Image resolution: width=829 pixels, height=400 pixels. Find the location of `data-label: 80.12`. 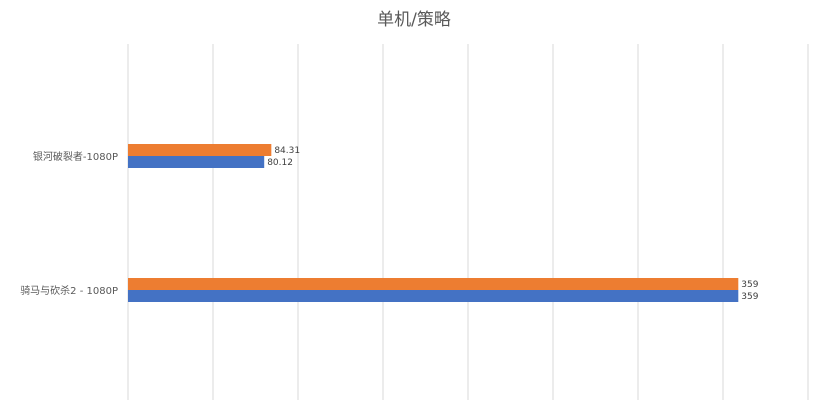

data-label: 80.12 is located at coordinates (280, 163).